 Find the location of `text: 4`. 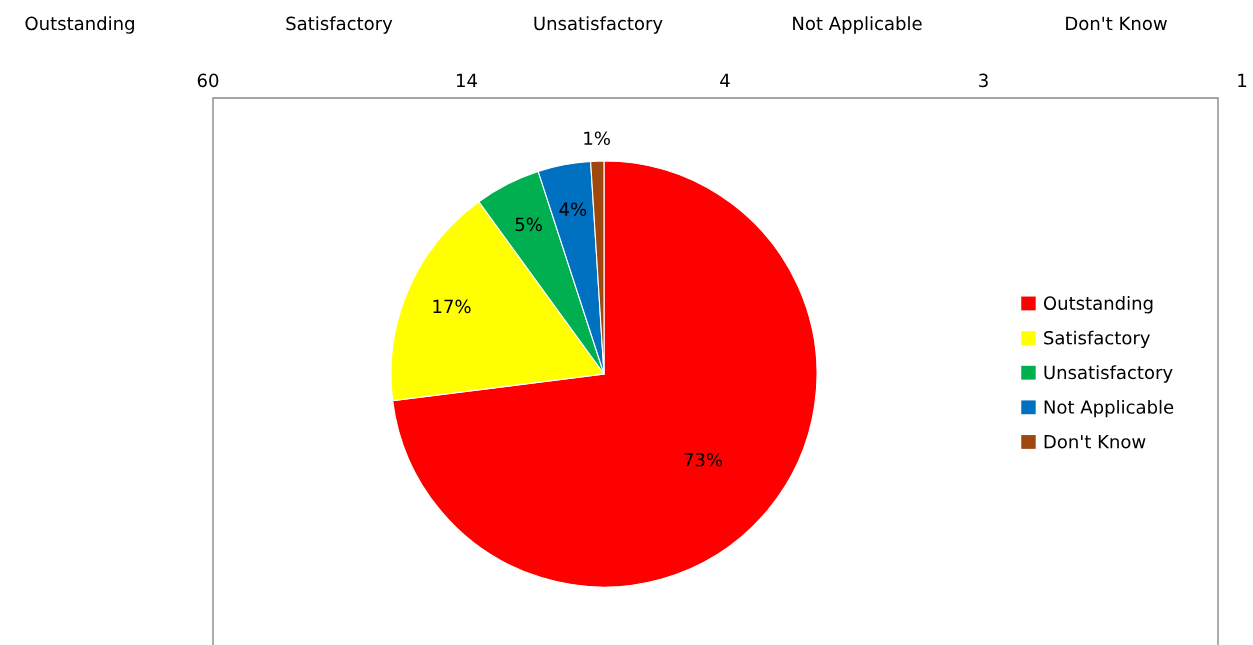

text: 4 is located at coordinates (725, 80).